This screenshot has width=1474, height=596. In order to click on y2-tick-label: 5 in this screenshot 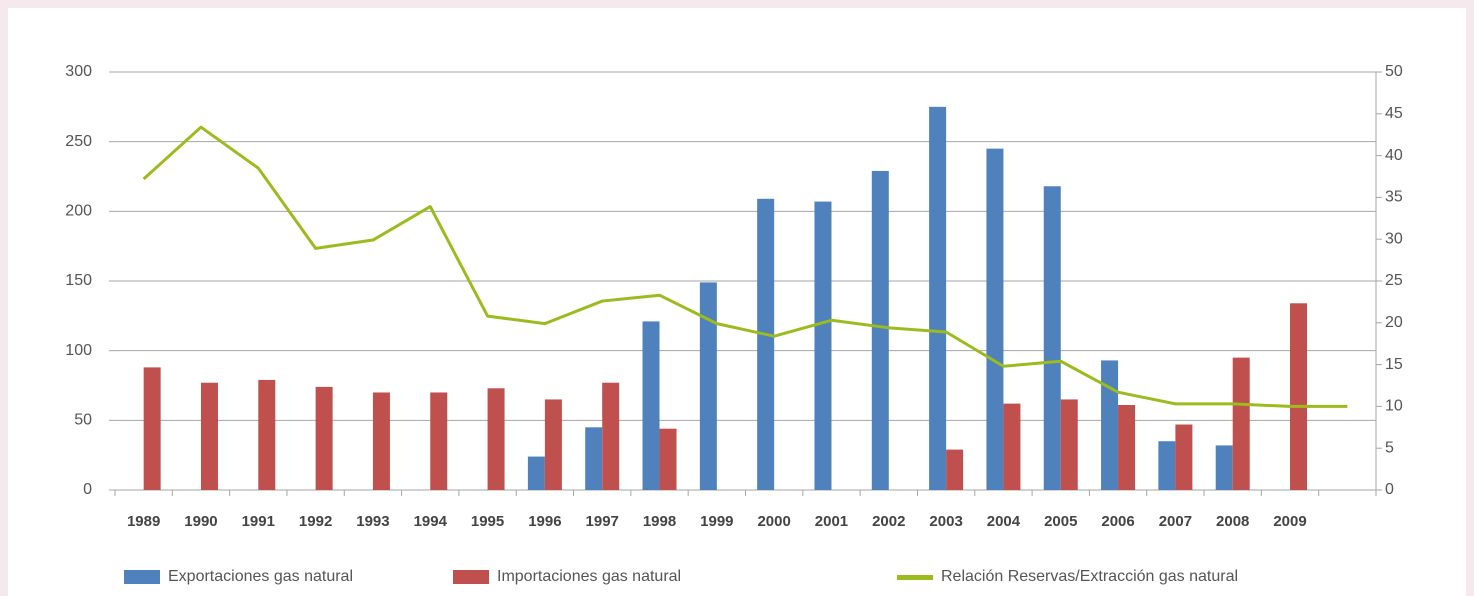, I will do `click(1389, 447)`.